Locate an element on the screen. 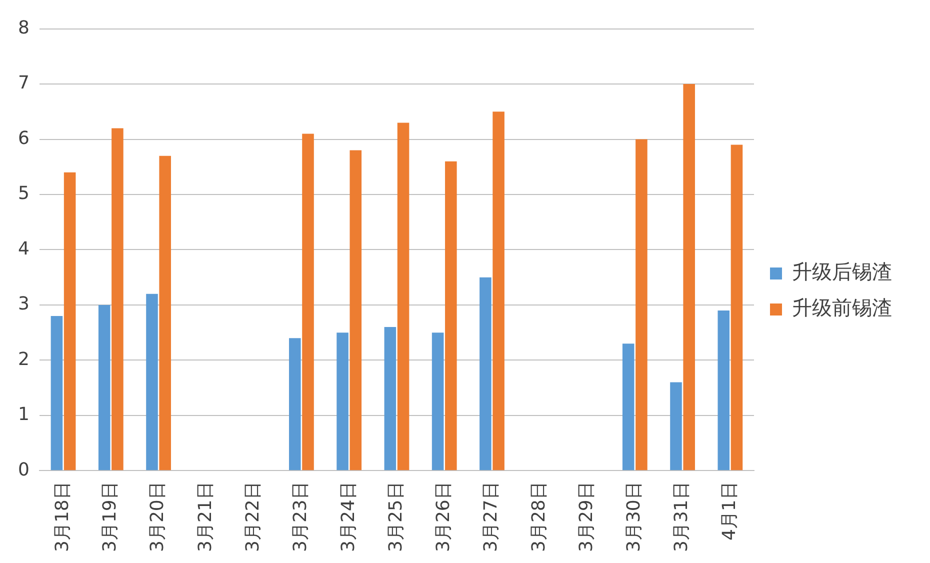 The image size is (930, 563). y-tick-label: 5 is located at coordinates (24, 193).